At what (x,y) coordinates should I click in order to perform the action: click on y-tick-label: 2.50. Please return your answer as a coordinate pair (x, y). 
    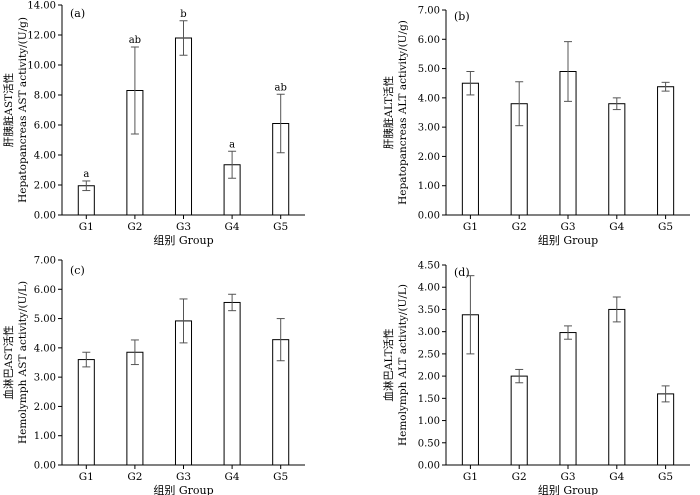
    Looking at the image, I should click on (429, 354).